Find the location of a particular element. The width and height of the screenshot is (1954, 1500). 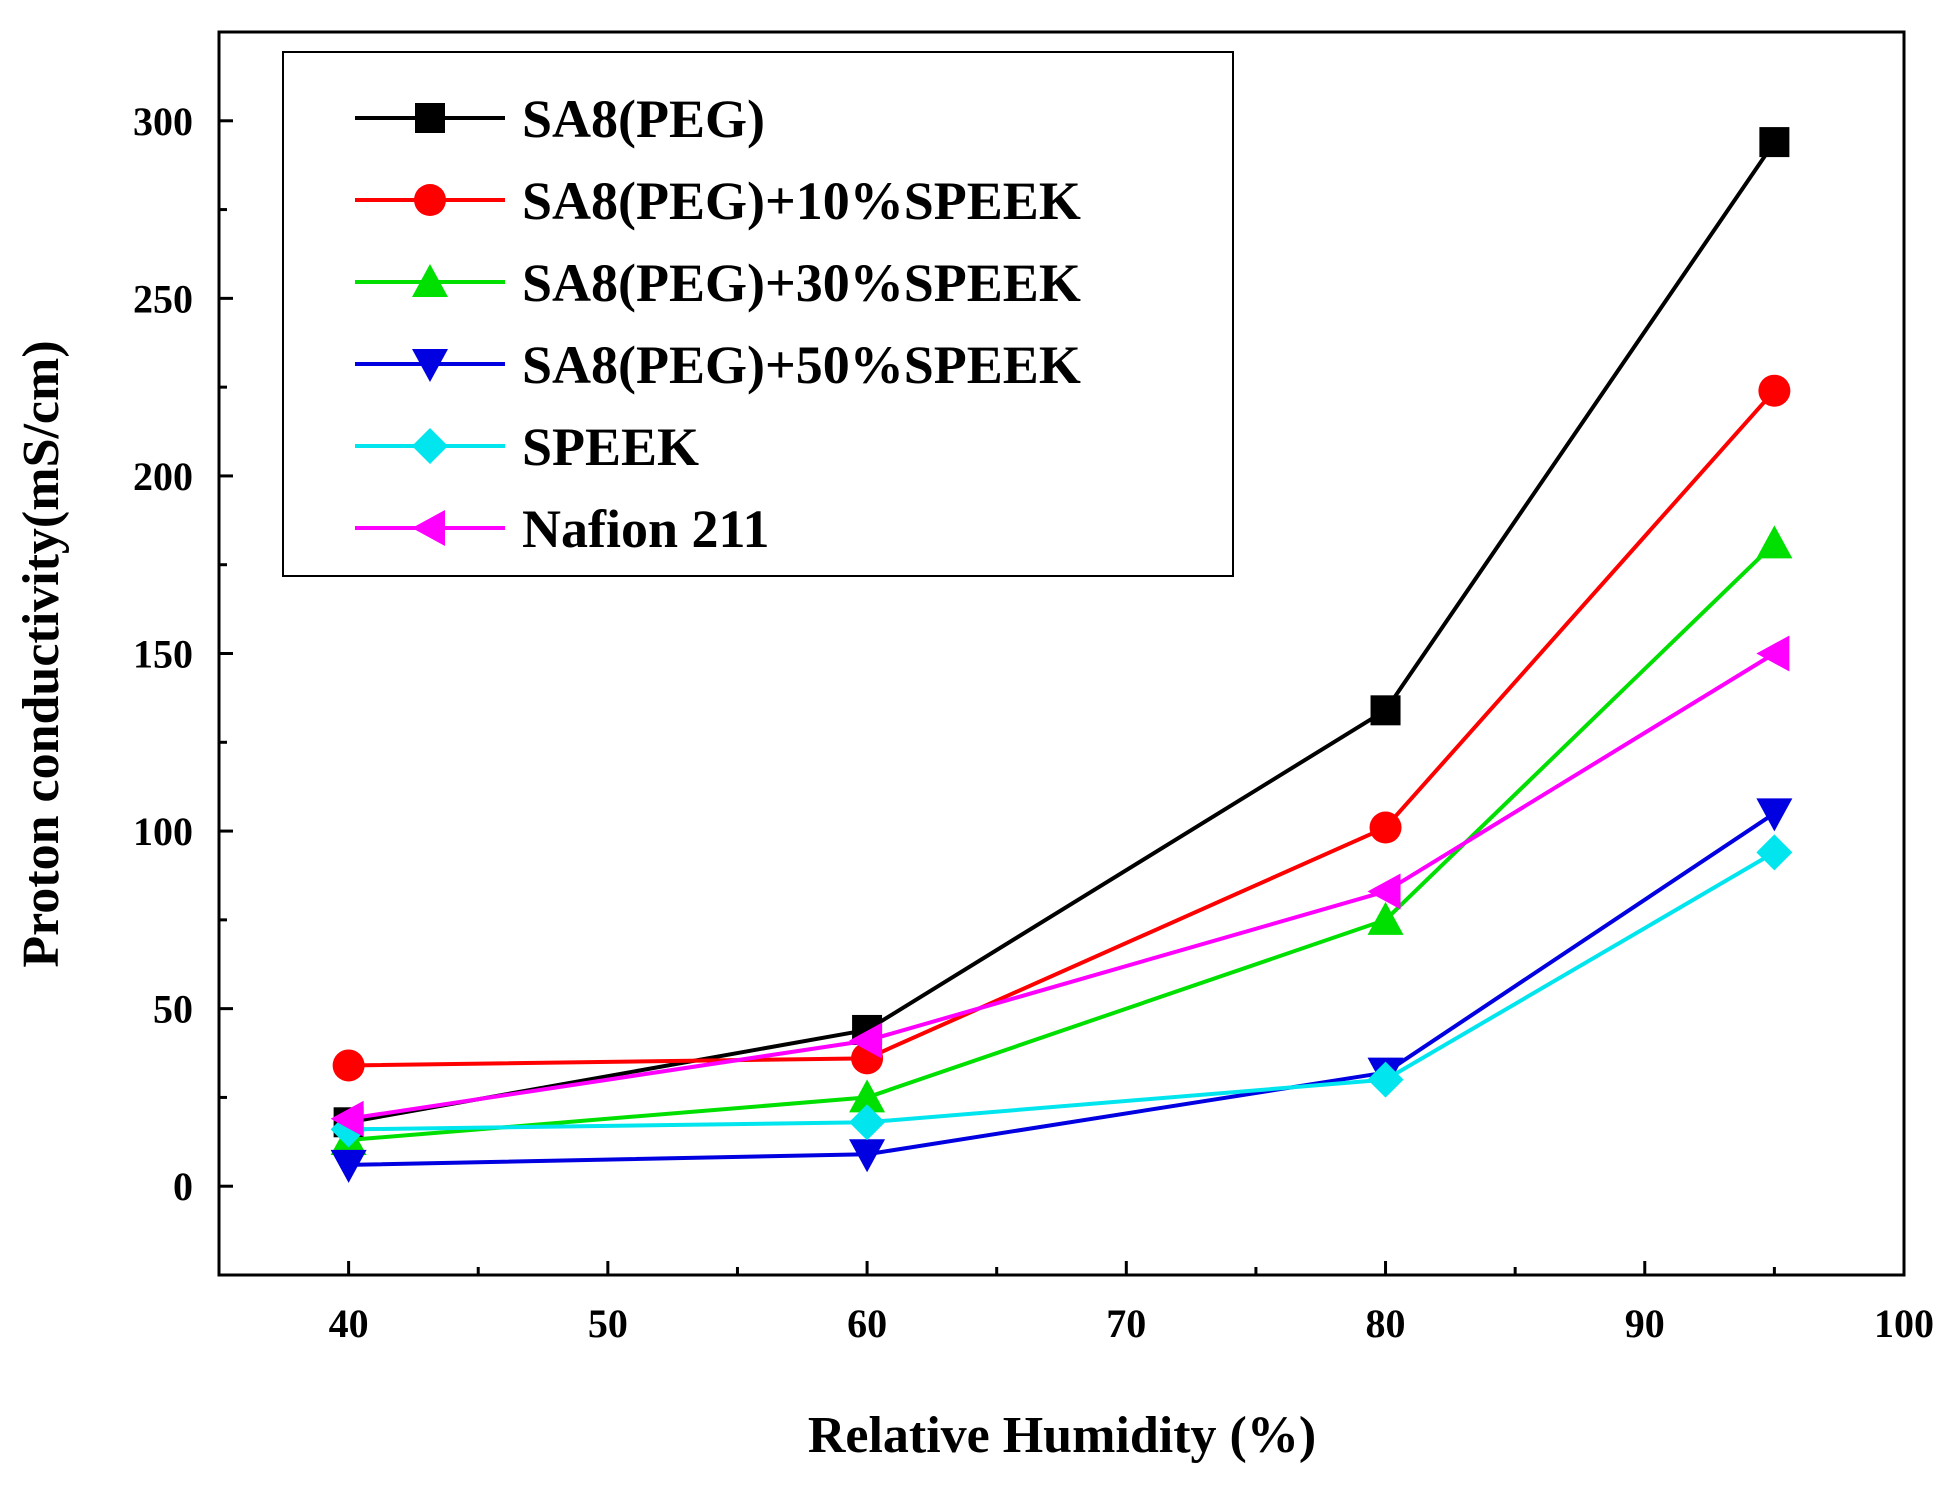

y-tick-label: 50 is located at coordinates (173, 1009).